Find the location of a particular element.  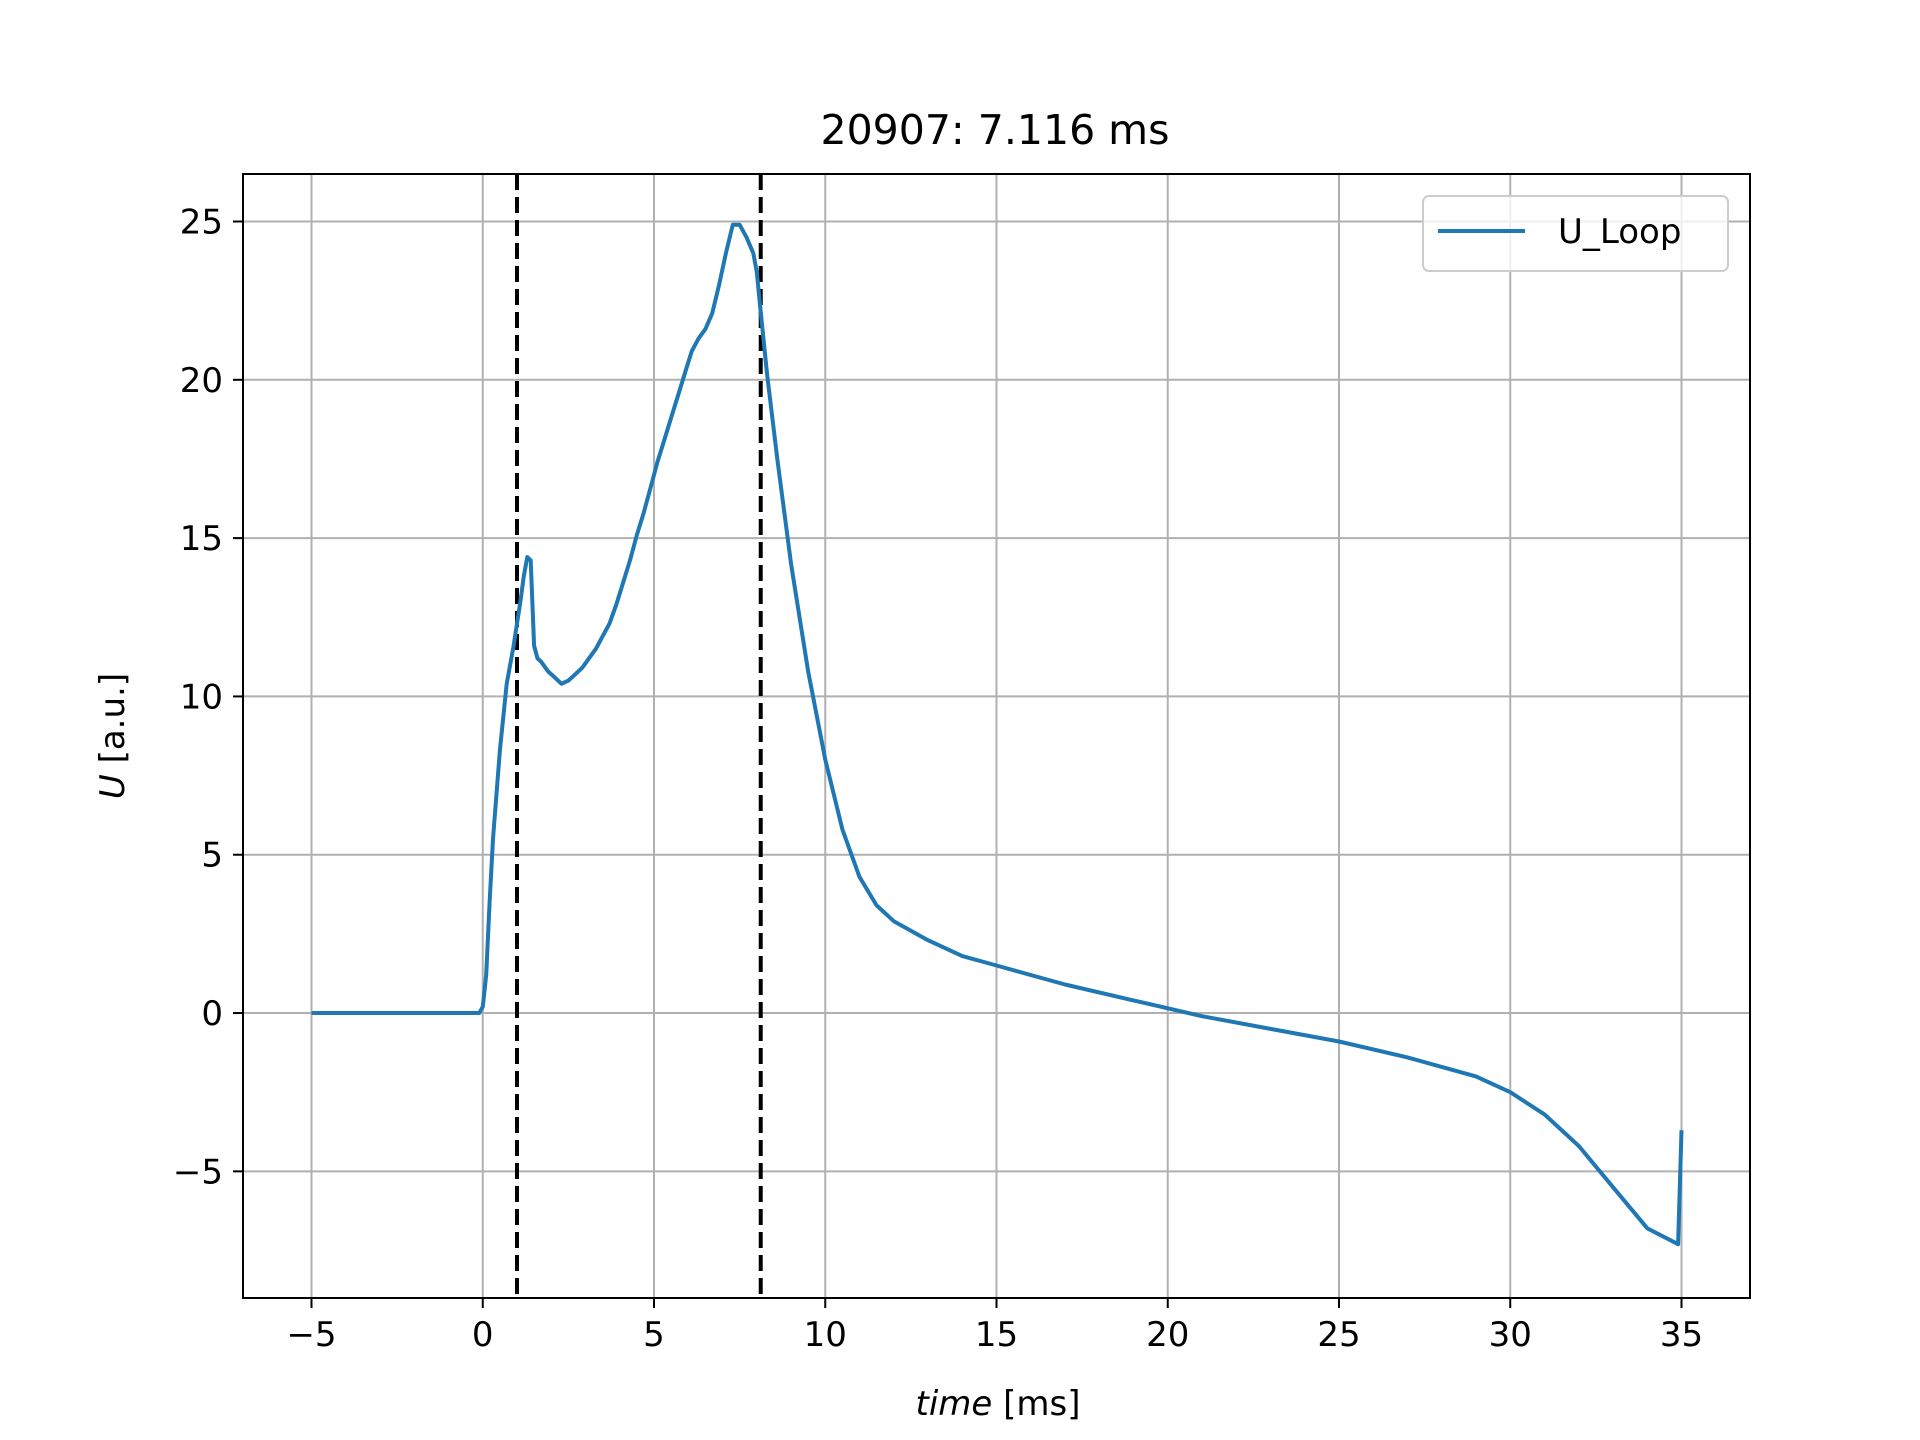

x-tick-label: 20 is located at coordinates (1167, 1335).